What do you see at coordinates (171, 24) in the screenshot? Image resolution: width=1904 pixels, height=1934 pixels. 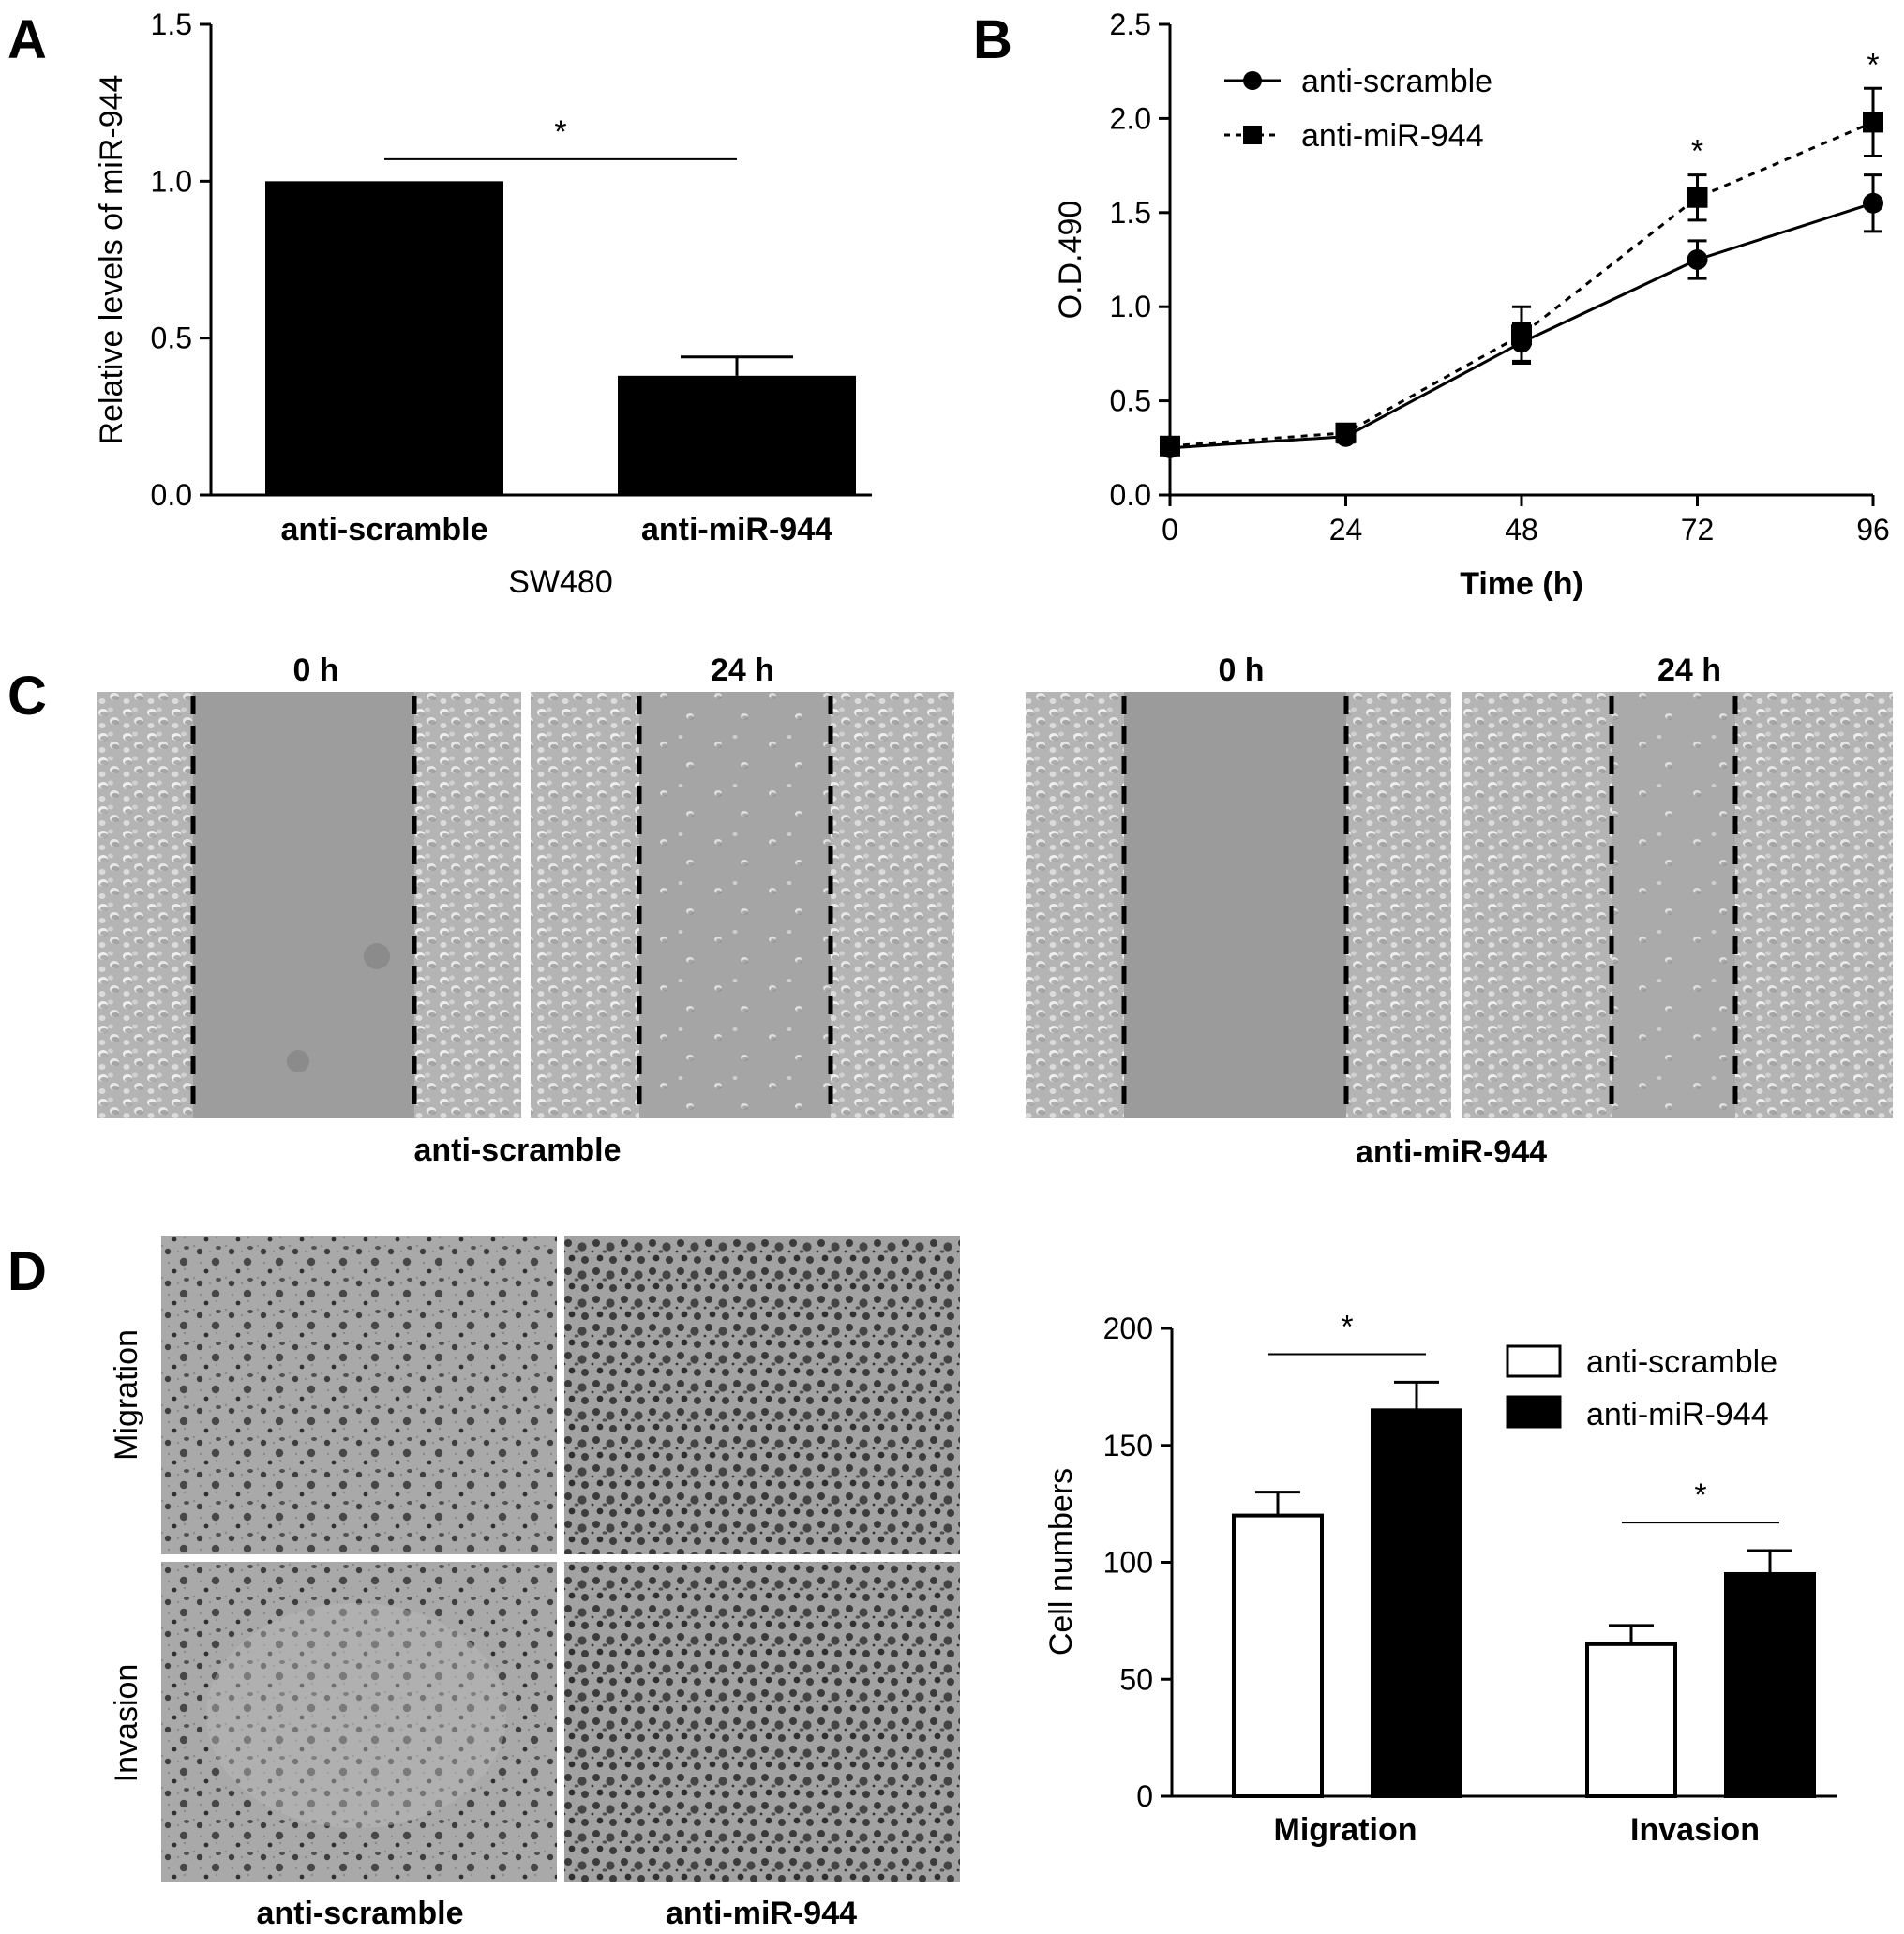 I see `chart-a-y-tick-label: 1.5` at bounding box center [171, 24].